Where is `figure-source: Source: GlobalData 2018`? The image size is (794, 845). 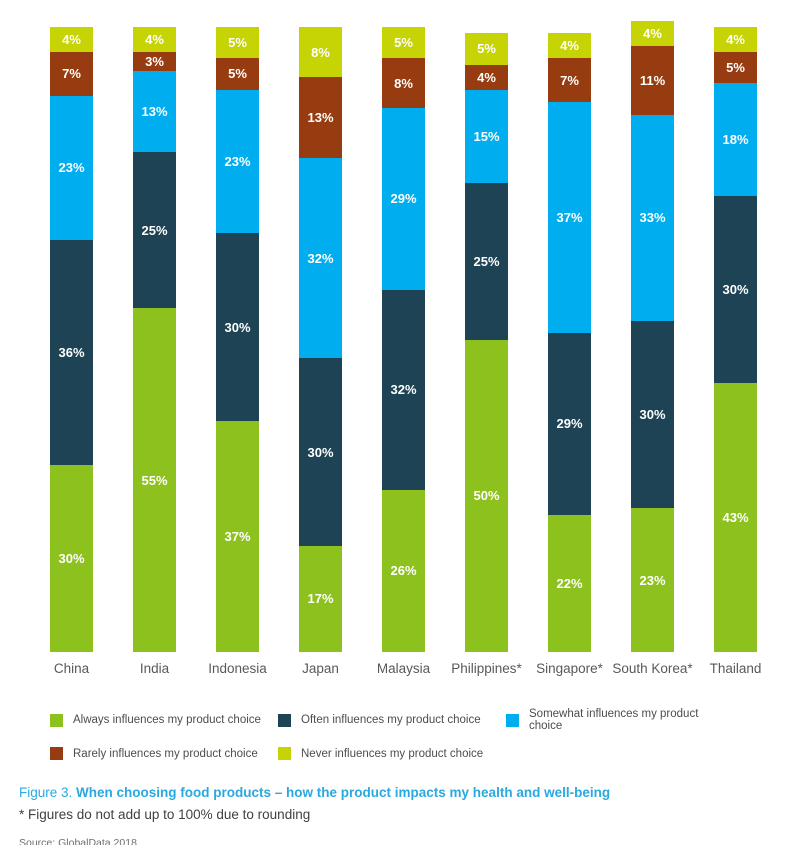 figure-source: Source: GlobalData 2018 is located at coordinates (78, 841).